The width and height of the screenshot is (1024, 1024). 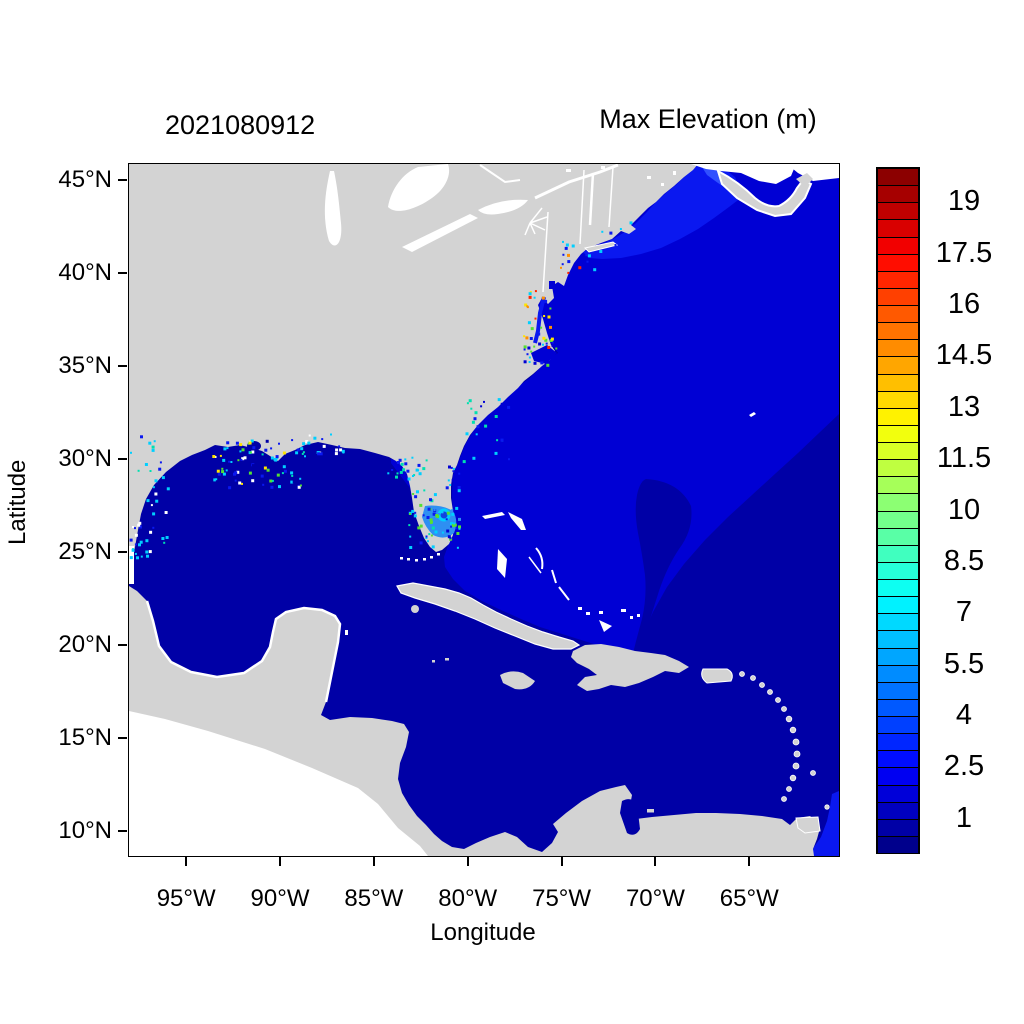 I want to click on abaco-island, so click(x=517, y=521).